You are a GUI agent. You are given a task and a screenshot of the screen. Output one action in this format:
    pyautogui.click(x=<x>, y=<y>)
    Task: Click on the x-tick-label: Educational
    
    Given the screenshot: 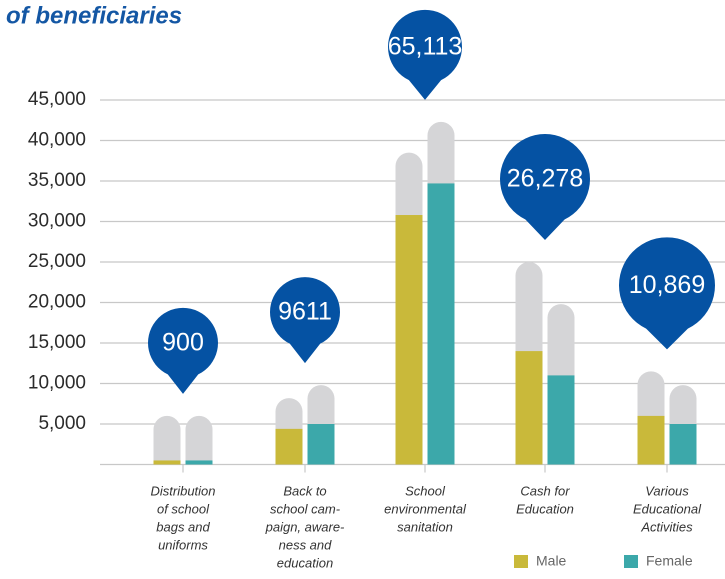 What is the action you would take?
    pyautogui.click(x=667, y=508)
    